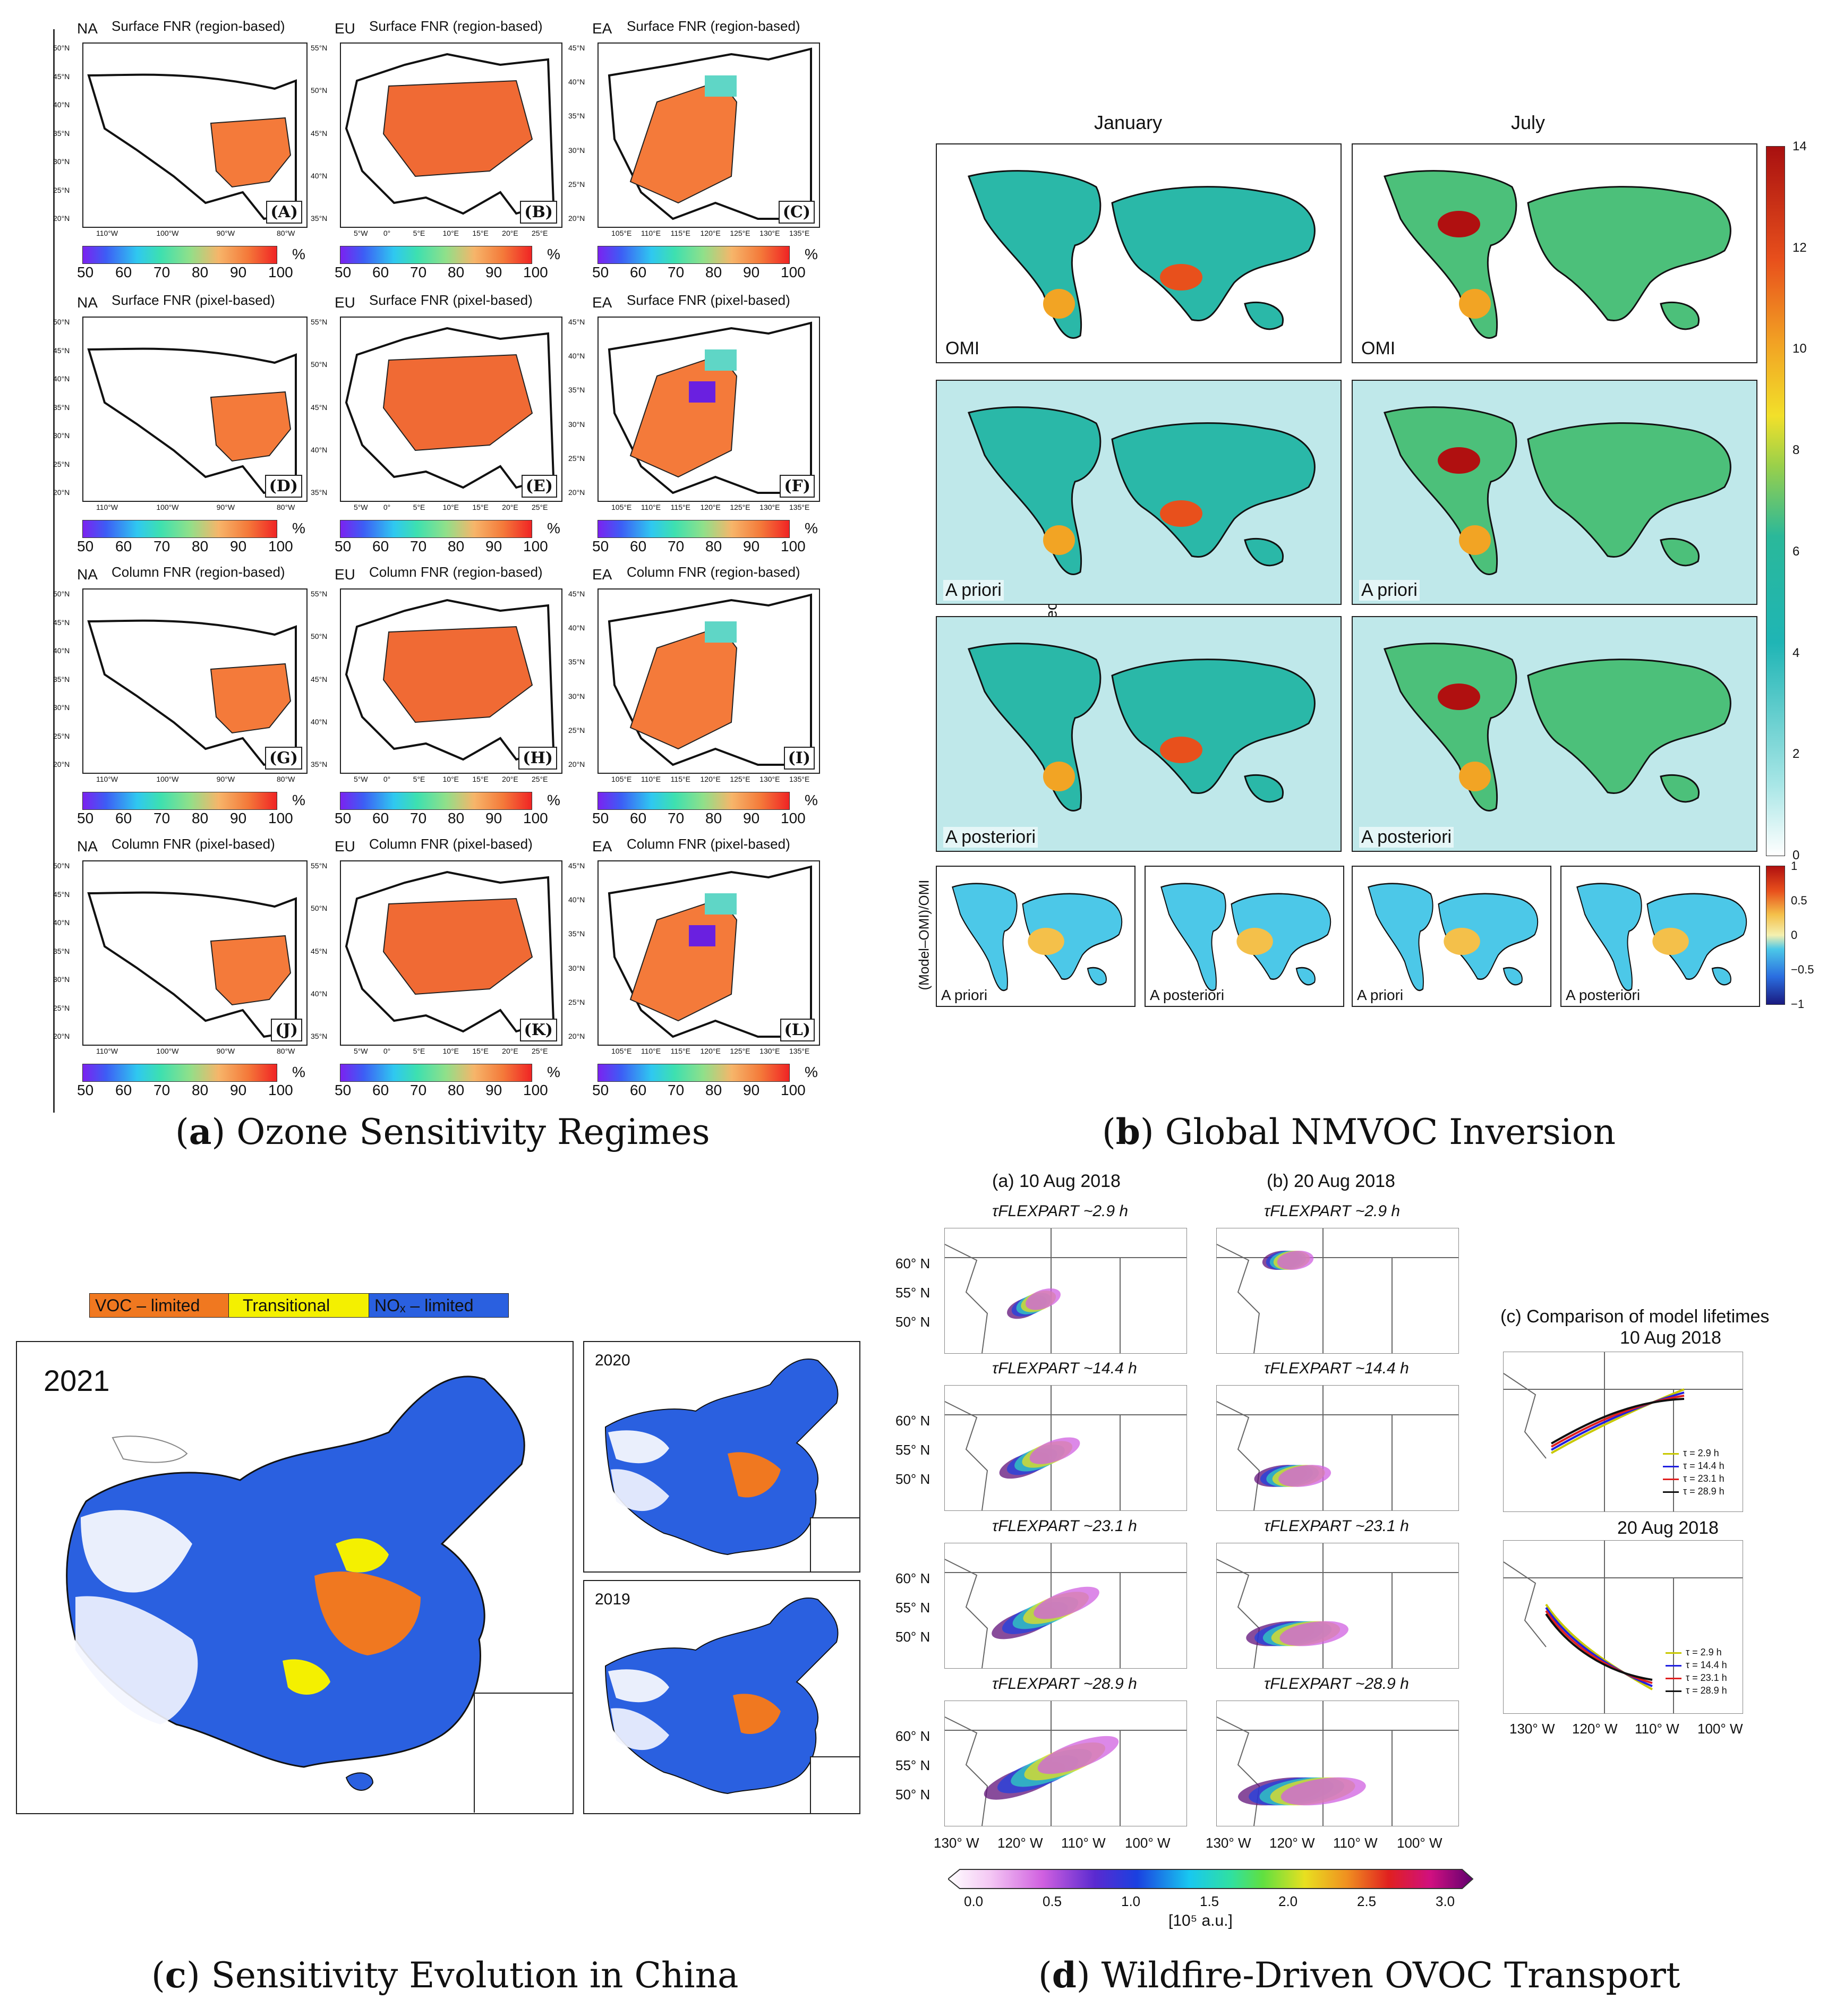 This screenshot has width=1844, height=2016. Describe the element at coordinates (1331, 1181) in the screenshot. I see `col-title-20aug: (b) 20 Aug 2018` at that location.